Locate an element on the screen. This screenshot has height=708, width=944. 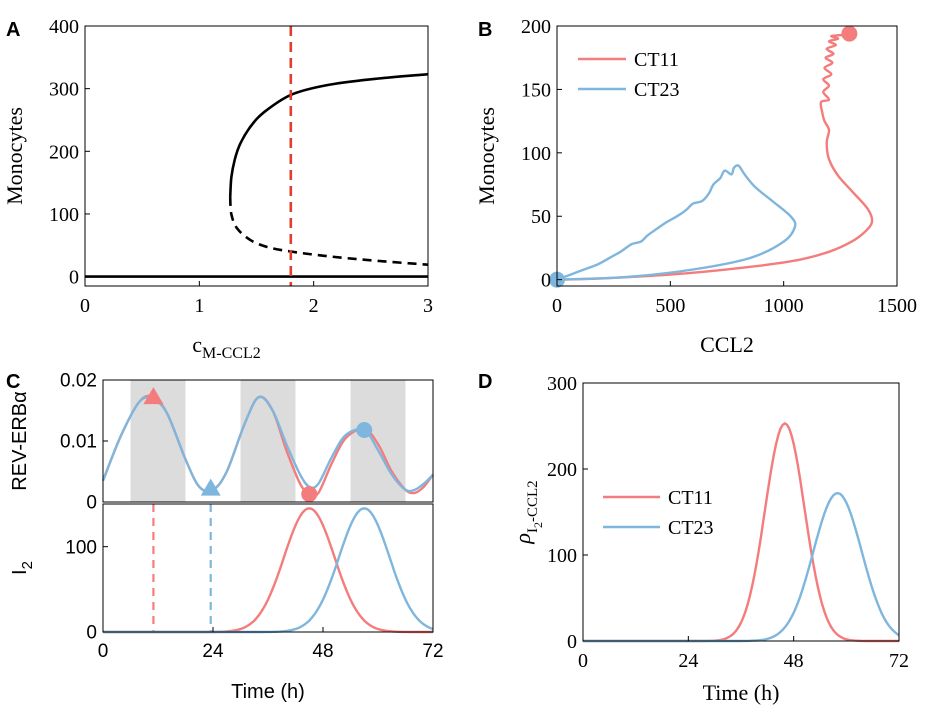
panel-d-axes-frame is located at coordinates (741, 512).